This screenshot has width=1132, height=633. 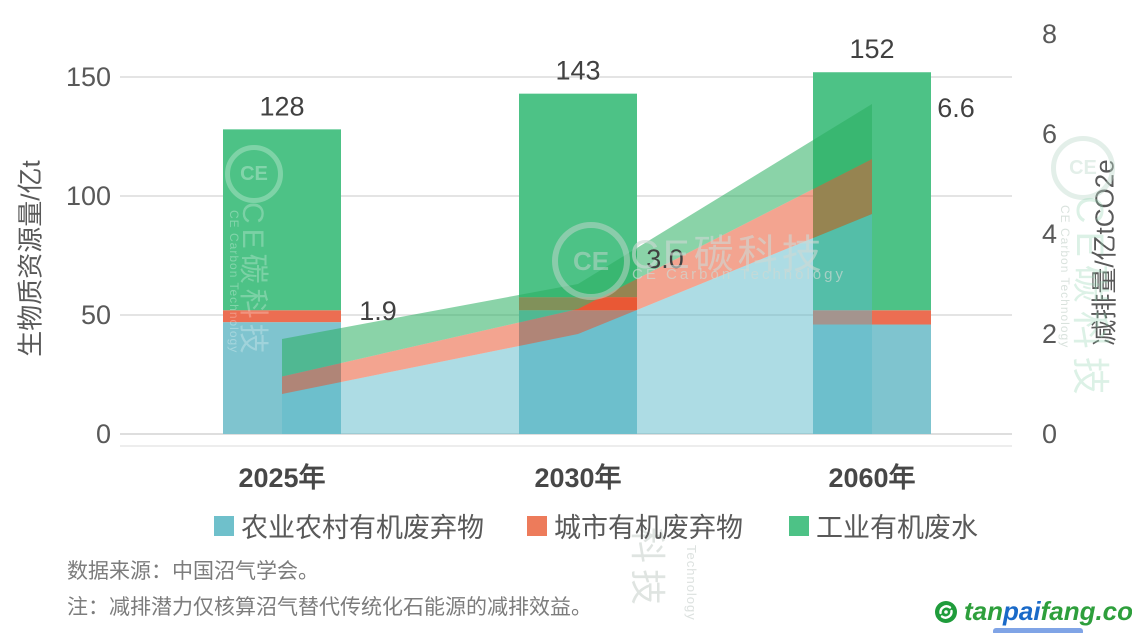 I want to click on legend-item-industrial: 工业有机废水, so click(x=883, y=525).